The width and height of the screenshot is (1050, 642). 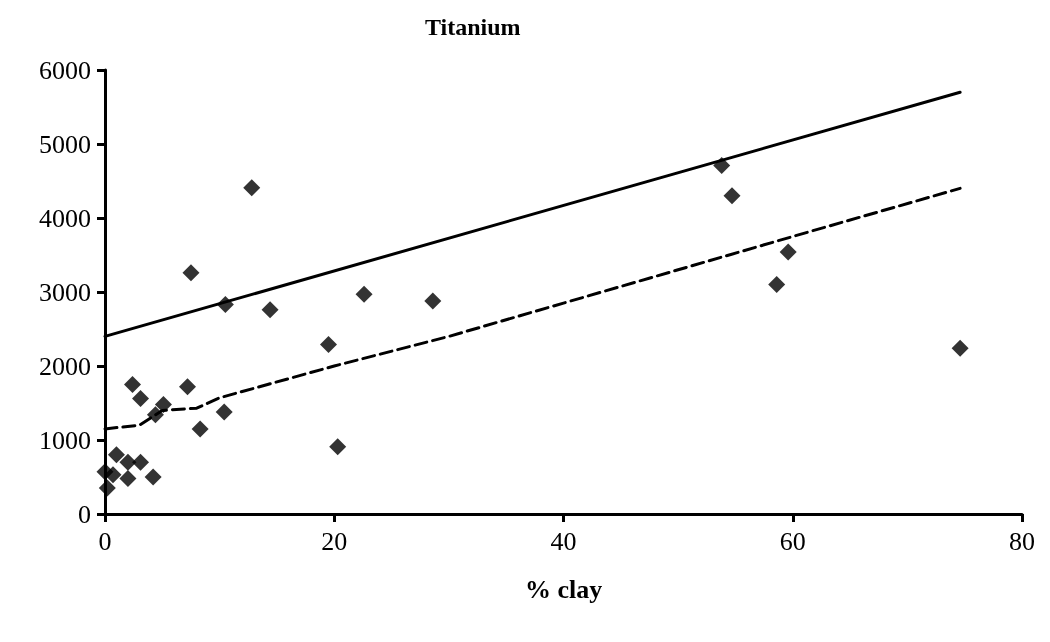 What do you see at coordinates (65, 440) in the screenshot?
I see `y-tick-label: 1000` at bounding box center [65, 440].